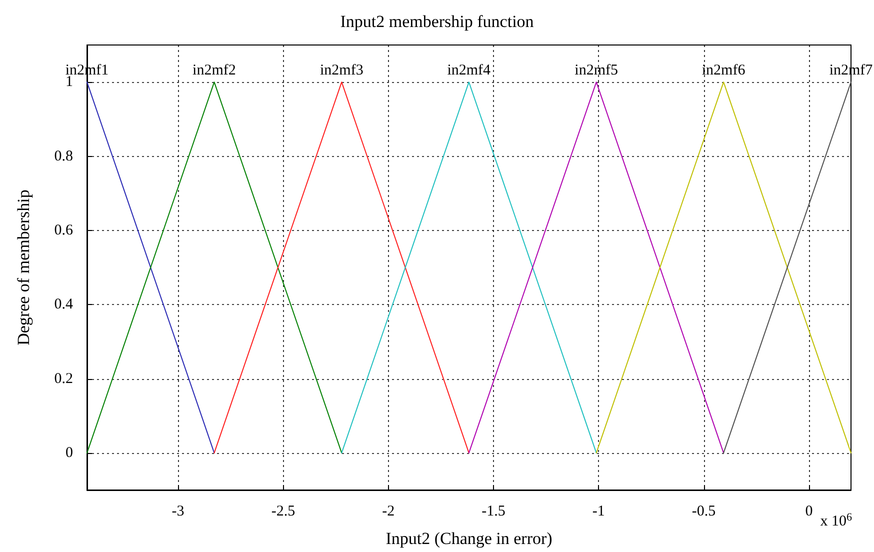  What do you see at coordinates (469, 538) in the screenshot?
I see `x-axis-title: Input2 (Change in error)` at bounding box center [469, 538].